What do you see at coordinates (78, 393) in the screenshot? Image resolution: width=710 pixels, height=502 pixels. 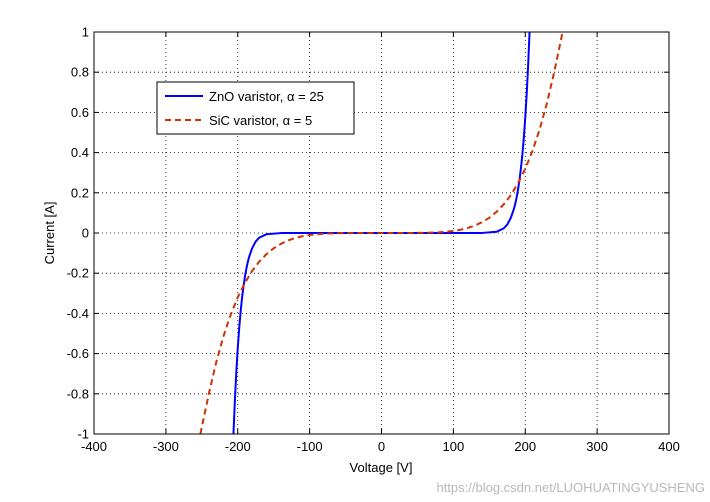 I see `y-tick-label: -0.8` at bounding box center [78, 393].